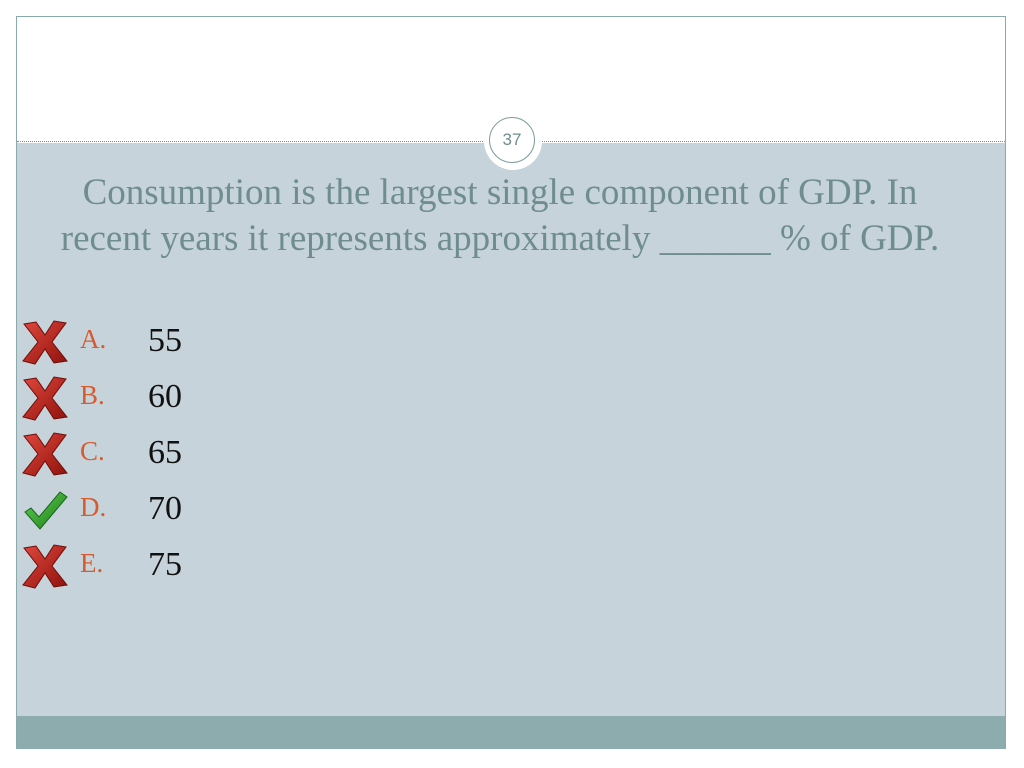  Describe the element at coordinates (511, 732) in the screenshot. I see `slide-footer-bar` at that location.